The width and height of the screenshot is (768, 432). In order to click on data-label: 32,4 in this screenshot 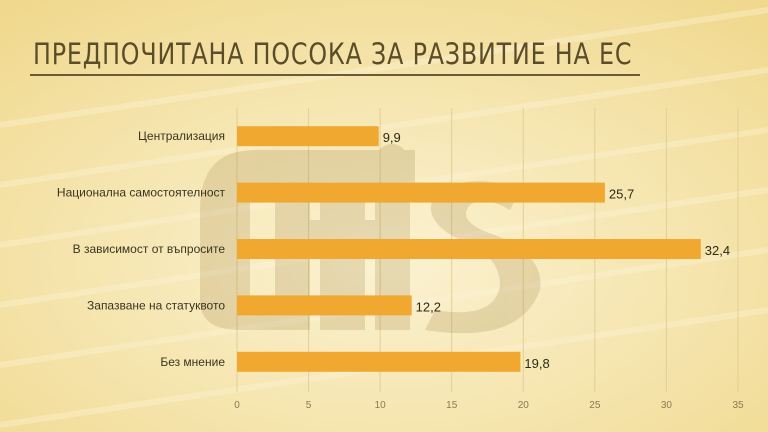, I will do `click(717, 250)`.